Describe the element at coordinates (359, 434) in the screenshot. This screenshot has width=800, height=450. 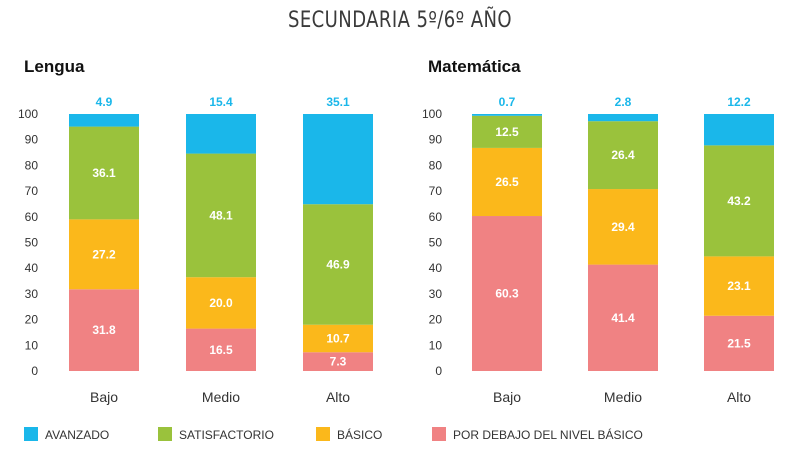
I see `legend-label-basico: BÁSICO` at that location.